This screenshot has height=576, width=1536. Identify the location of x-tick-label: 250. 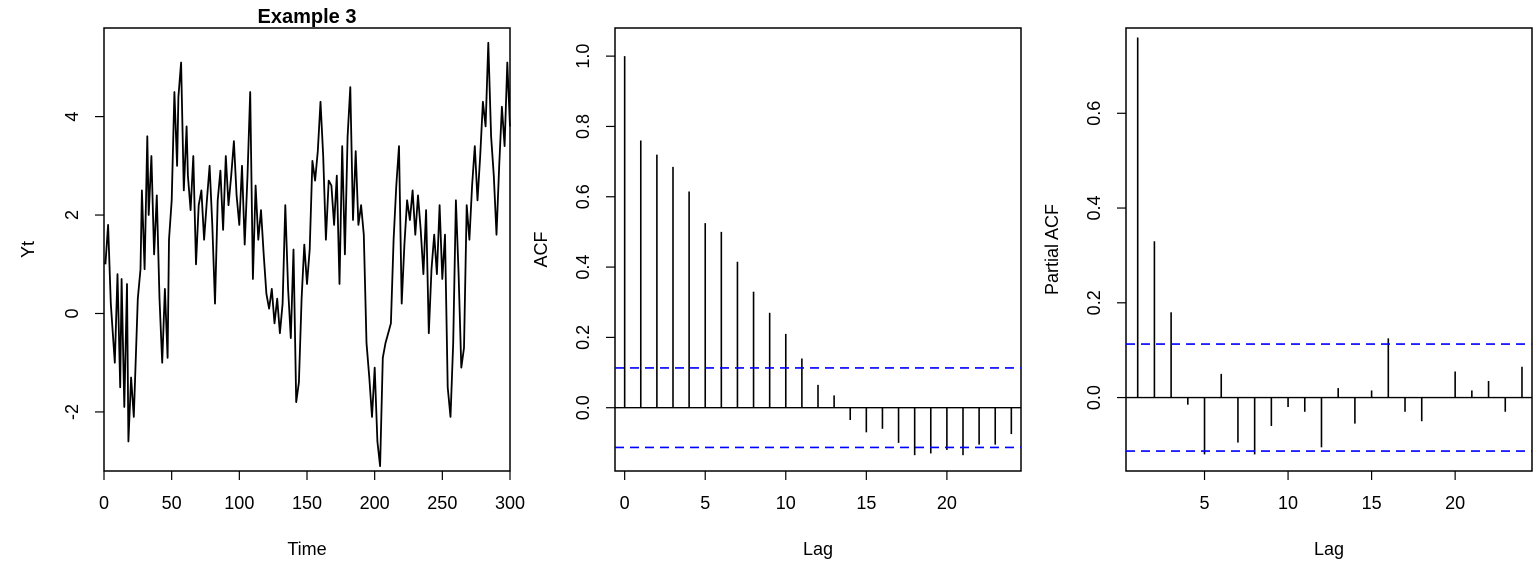
(442, 503).